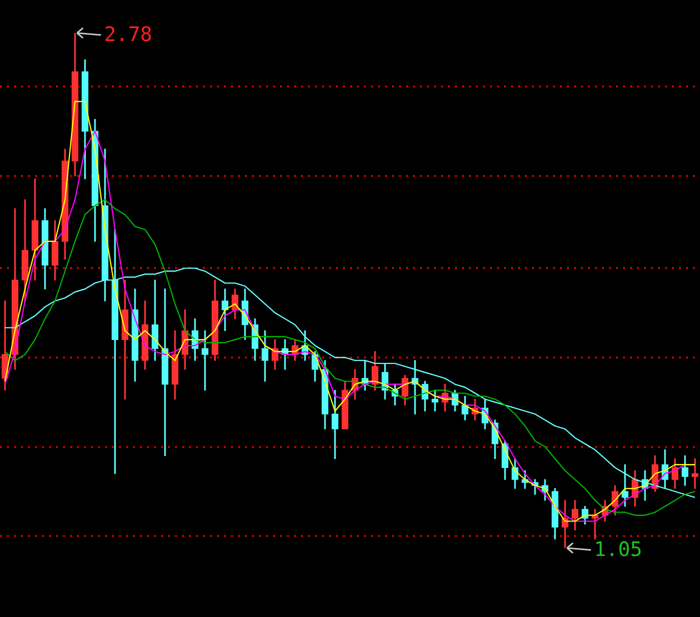 This screenshot has height=617, width=700. Describe the element at coordinates (128, 34) in the screenshot. I see `annotation: 2.78` at that location.